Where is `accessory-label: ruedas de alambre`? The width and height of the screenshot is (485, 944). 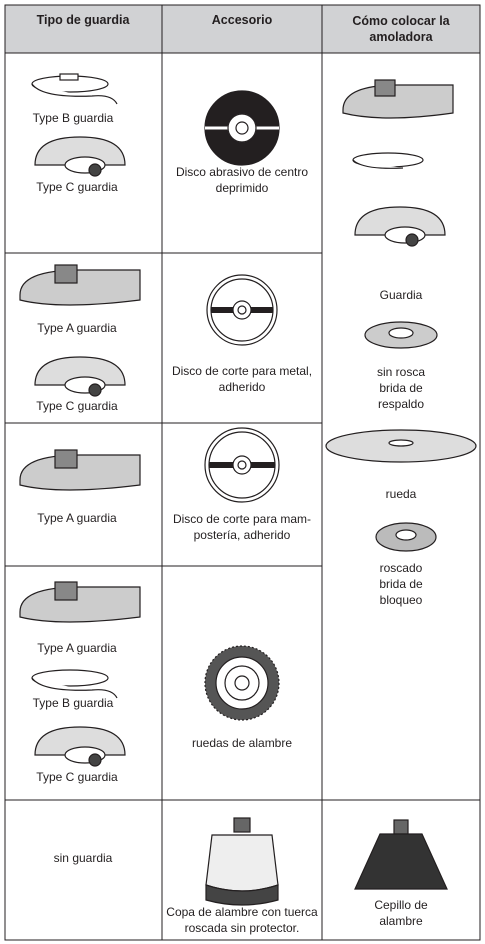
accessory-label: ruedas de alambre is located at coordinates (242, 743).